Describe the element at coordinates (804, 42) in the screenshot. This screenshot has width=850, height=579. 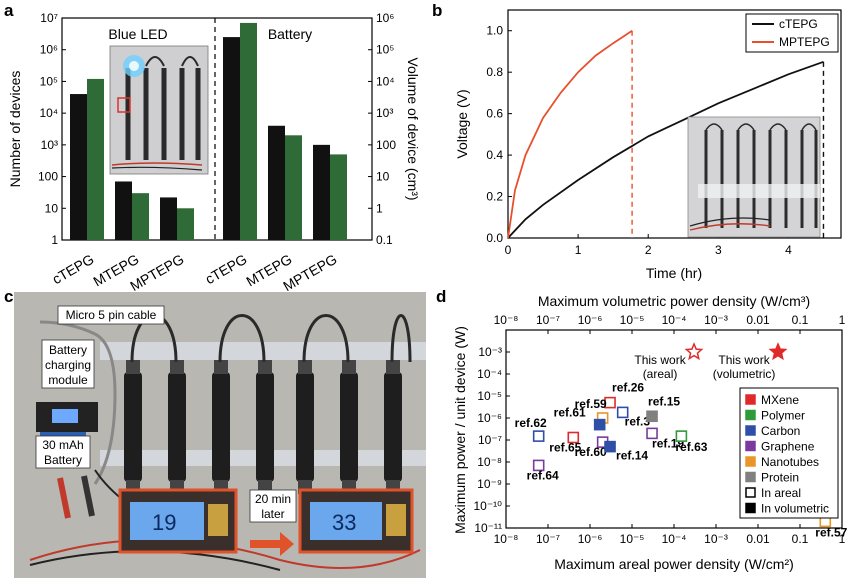
I see `legend-label-mptepg: MPTEPG` at that location.